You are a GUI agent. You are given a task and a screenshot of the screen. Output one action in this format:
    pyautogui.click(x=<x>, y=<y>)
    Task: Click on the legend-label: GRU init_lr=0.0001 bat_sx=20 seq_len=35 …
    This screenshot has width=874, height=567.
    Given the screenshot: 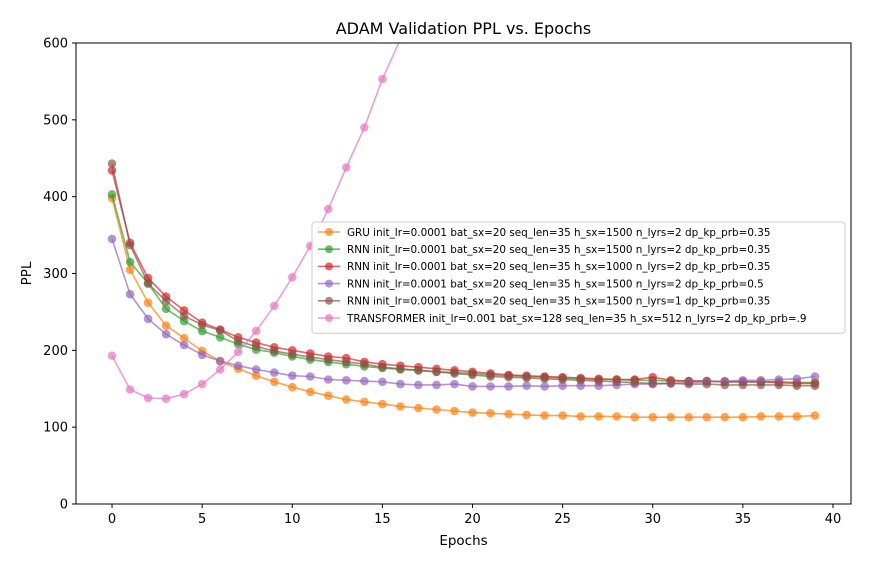 What is the action you would take?
    pyautogui.click(x=558, y=233)
    